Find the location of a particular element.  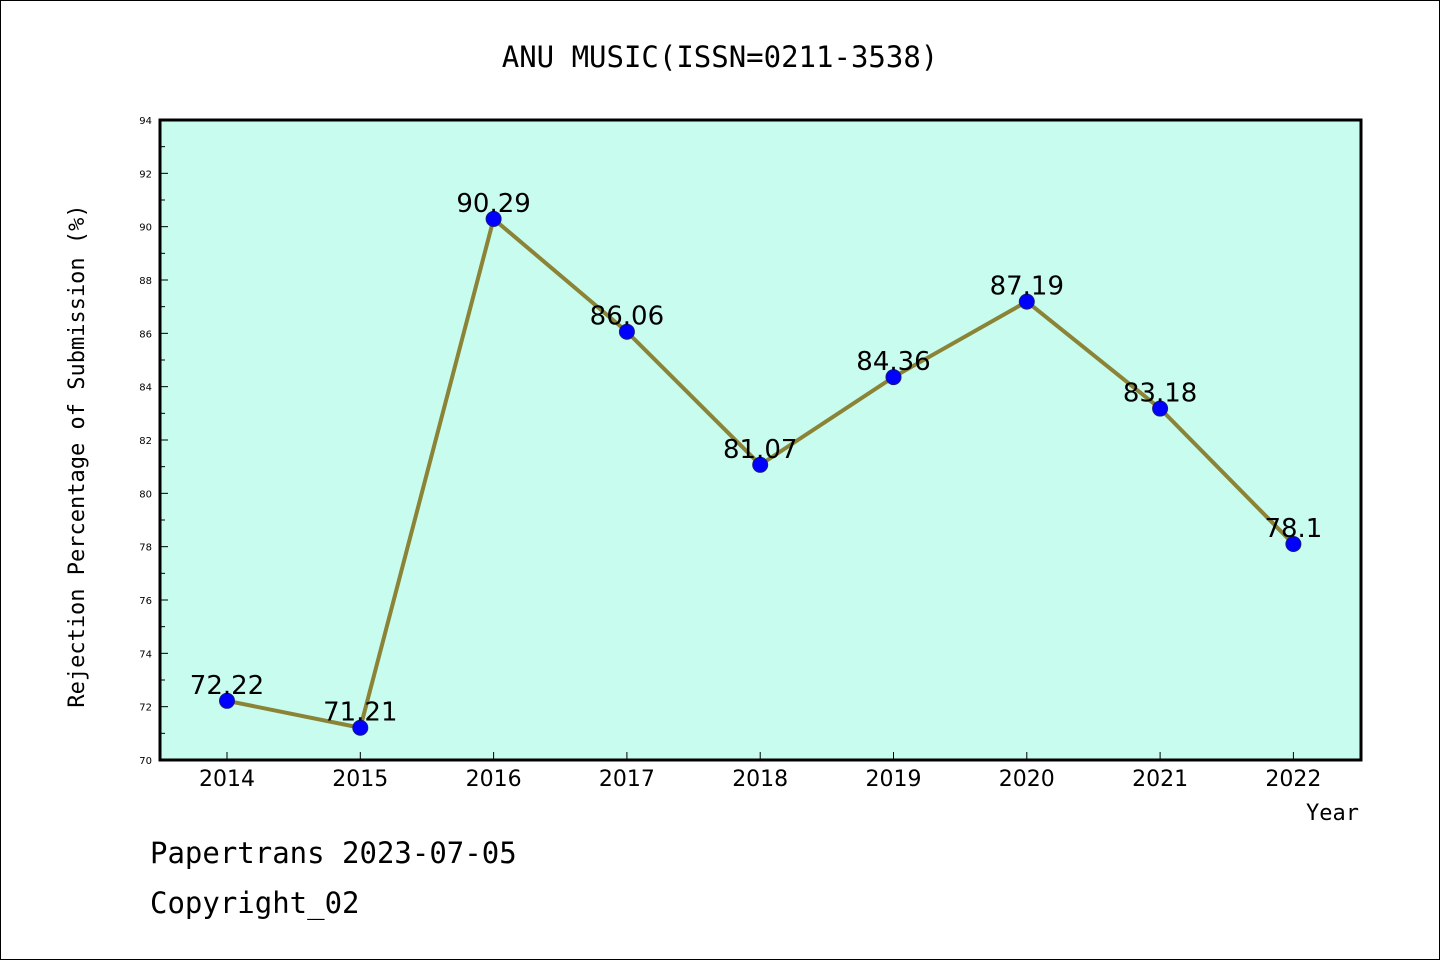

x-tick-label: 2015 is located at coordinates (360, 779).